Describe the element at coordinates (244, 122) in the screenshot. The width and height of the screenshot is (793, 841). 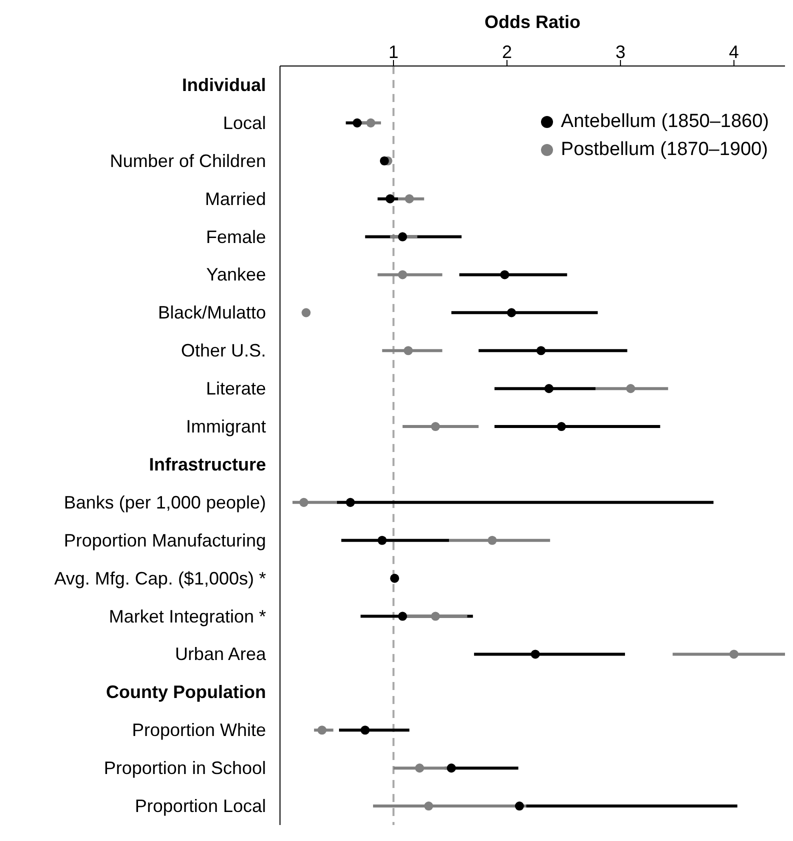
I see `y-tick-label: Local` at that location.